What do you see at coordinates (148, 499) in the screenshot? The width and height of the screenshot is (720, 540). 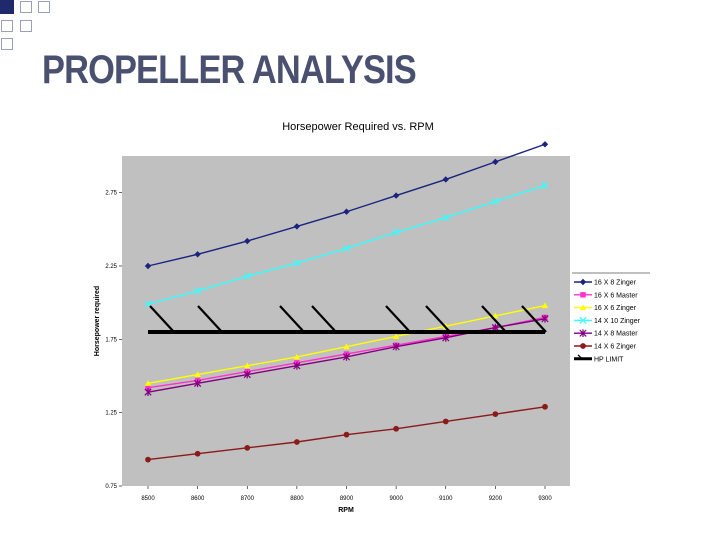 I see `x-tick-label: 8500` at bounding box center [148, 499].